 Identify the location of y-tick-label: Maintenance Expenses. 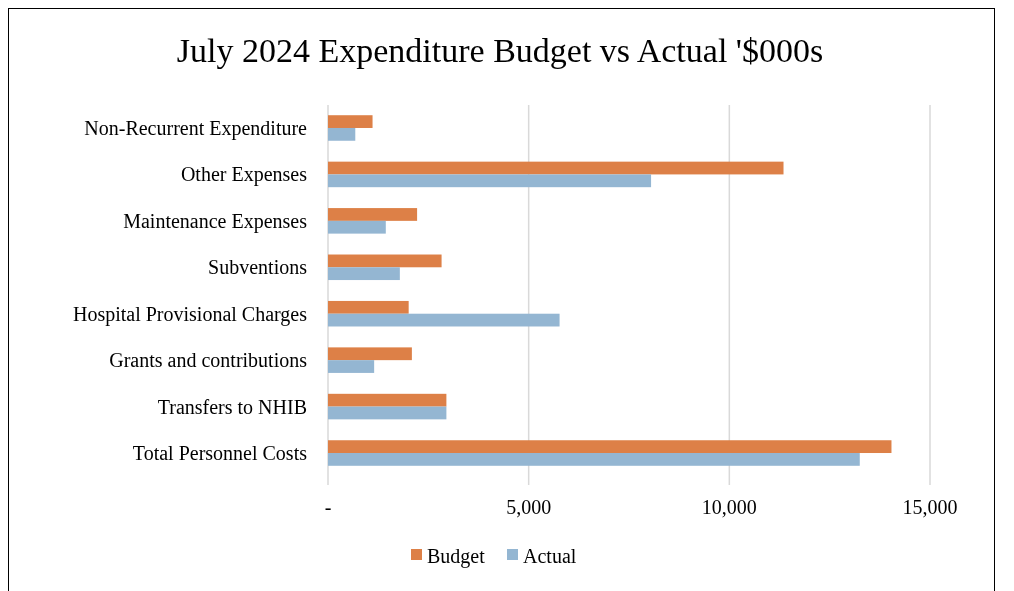
(215, 221).